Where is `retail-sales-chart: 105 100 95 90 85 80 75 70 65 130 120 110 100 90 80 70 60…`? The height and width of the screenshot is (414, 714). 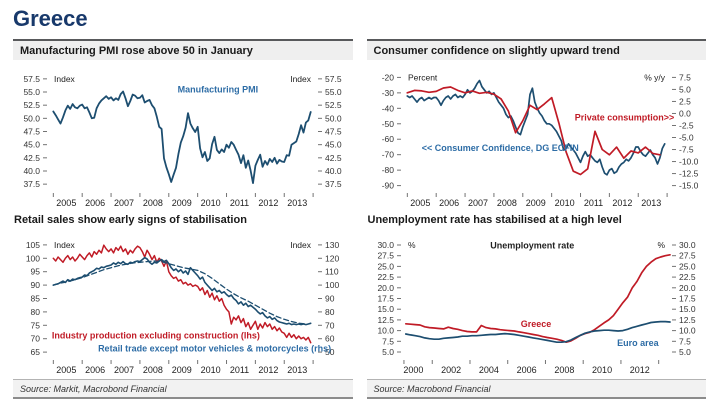
retail-sales-chart: 105 100 95 90 85 80 75 70 65 130 120 110 100 90 80 70 60… is located at coordinates (183, 307).